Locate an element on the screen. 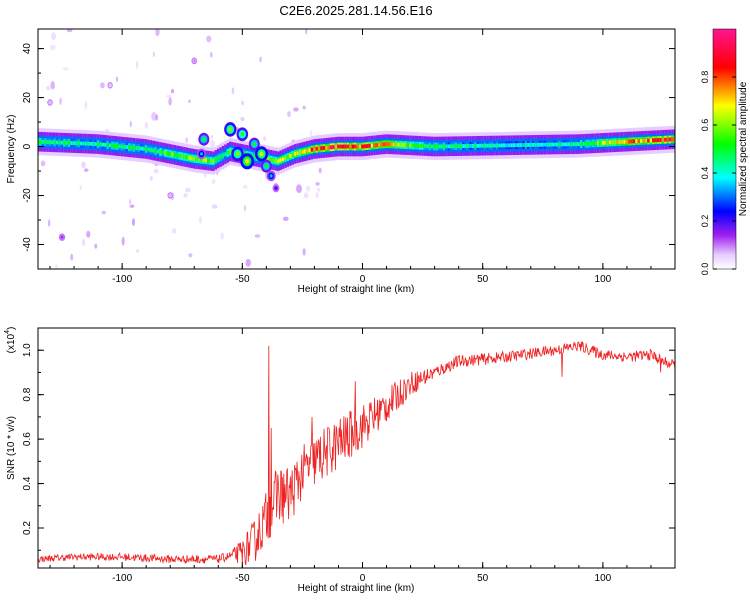 The width and height of the screenshot is (750, 600). snr-y-tick-label: 0.4 is located at coordinates (27, 483).